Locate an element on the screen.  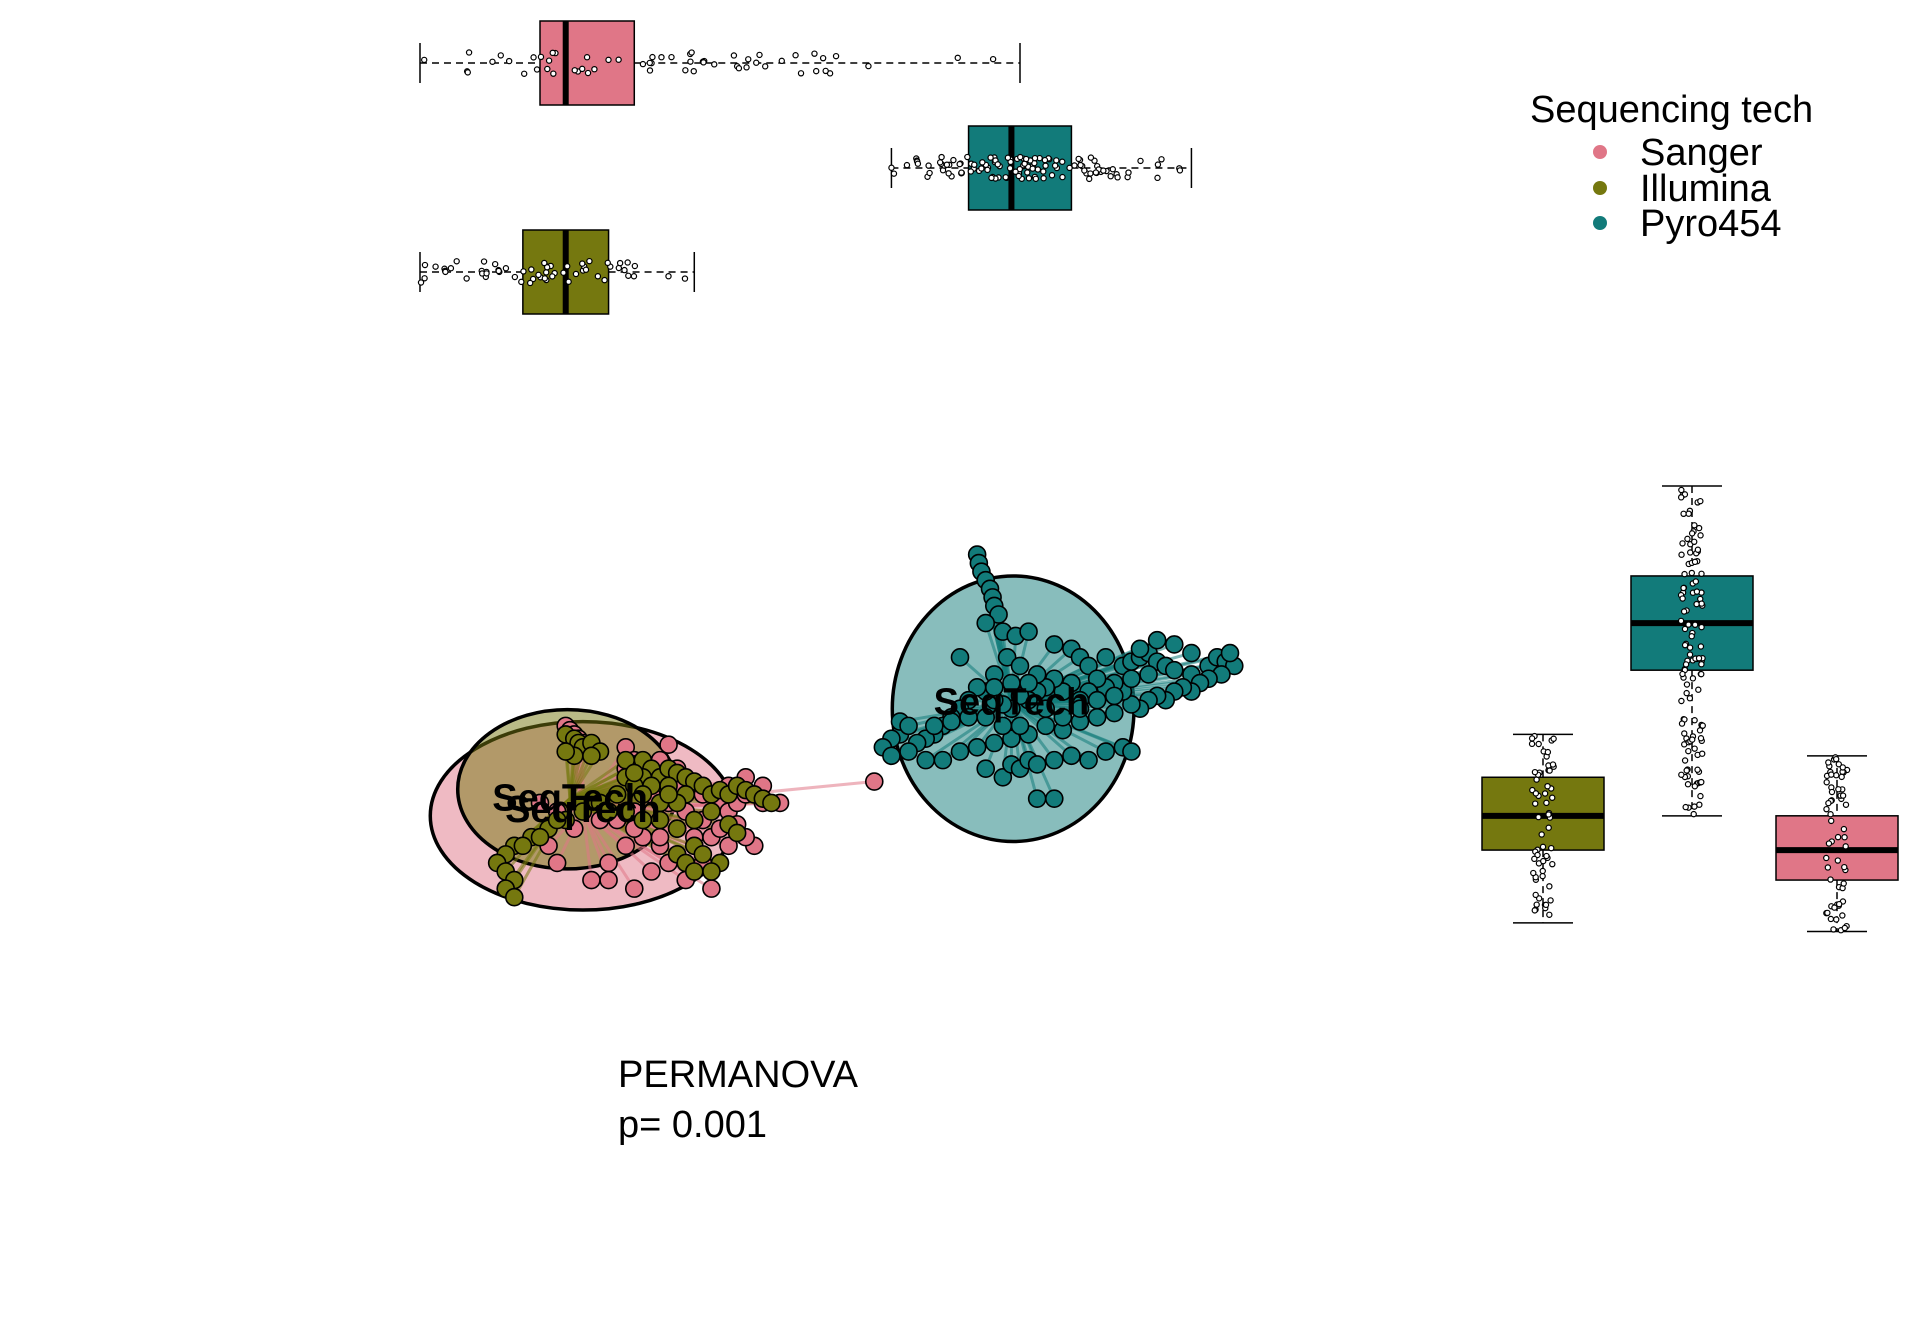
box-sanger is located at coordinates (587, 63).